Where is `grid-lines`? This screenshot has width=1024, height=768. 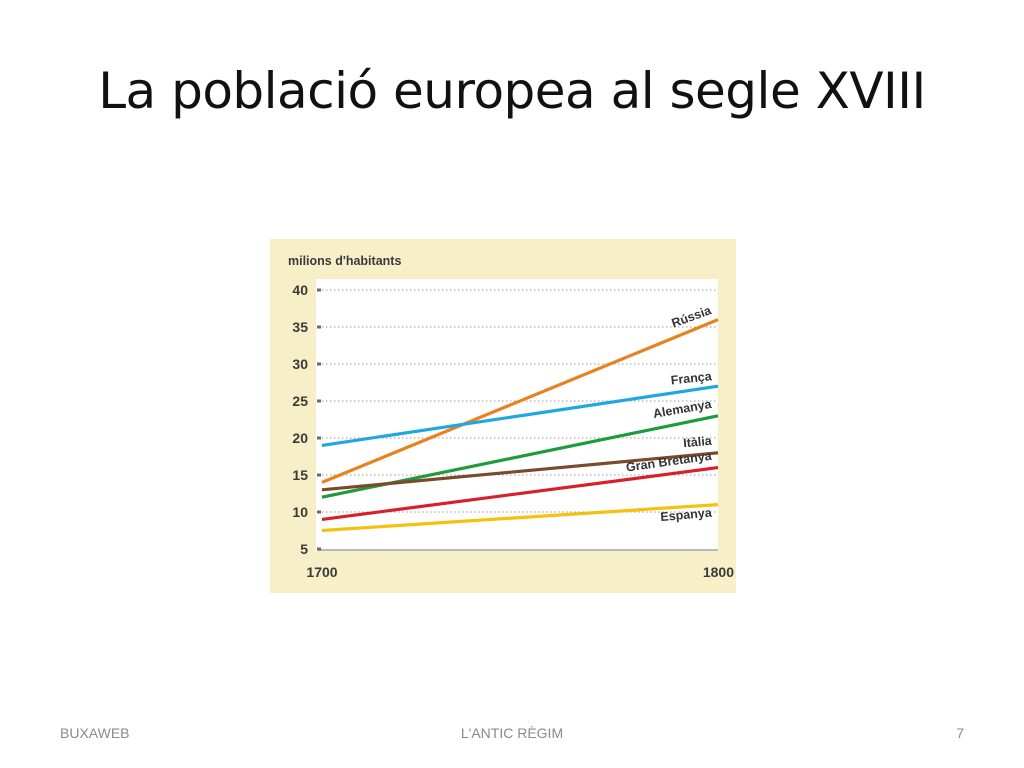 grid-lines is located at coordinates (517, 419).